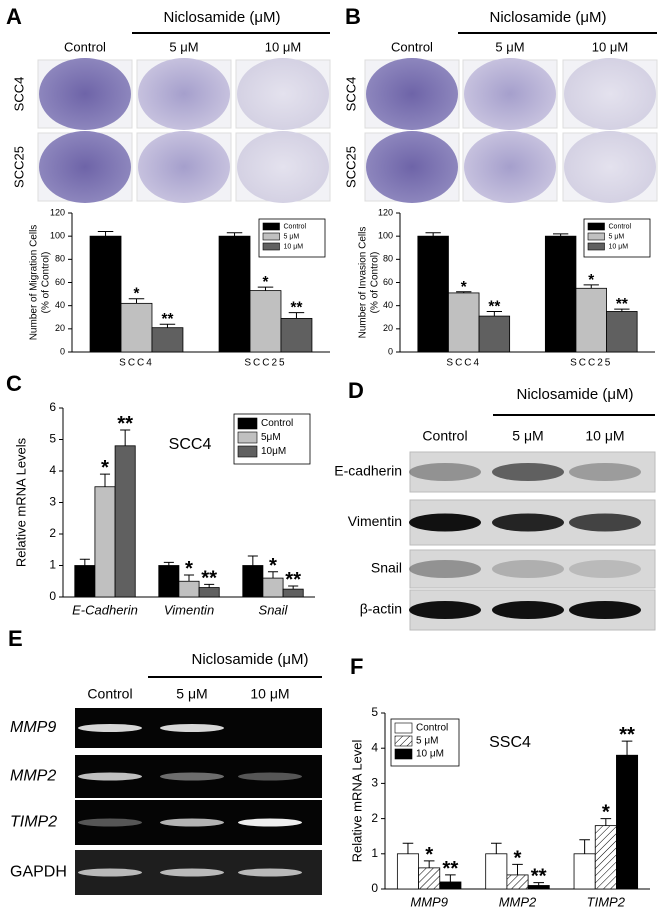  I want to click on row-label: β-actin, so click(381, 609).